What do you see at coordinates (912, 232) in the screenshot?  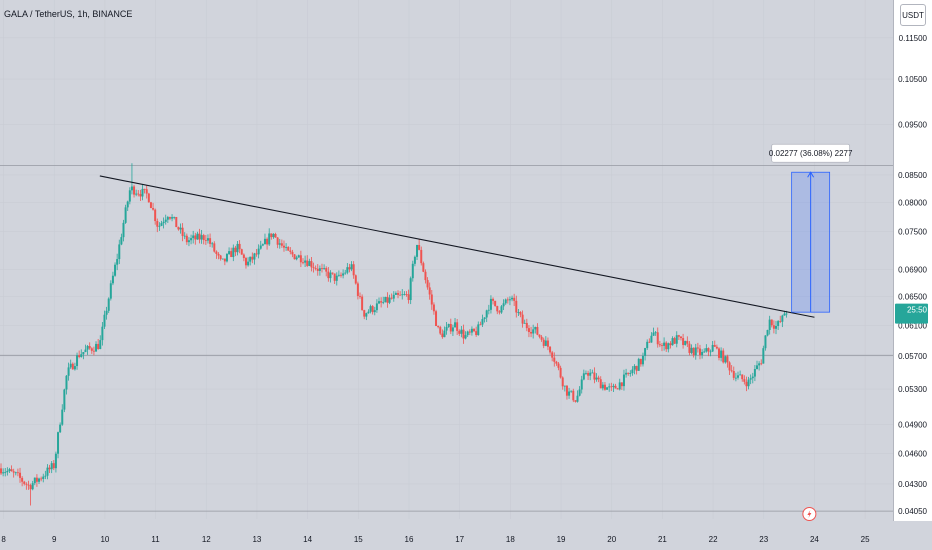 I see `price-tick-label: 0.07500` at bounding box center [912, 232].